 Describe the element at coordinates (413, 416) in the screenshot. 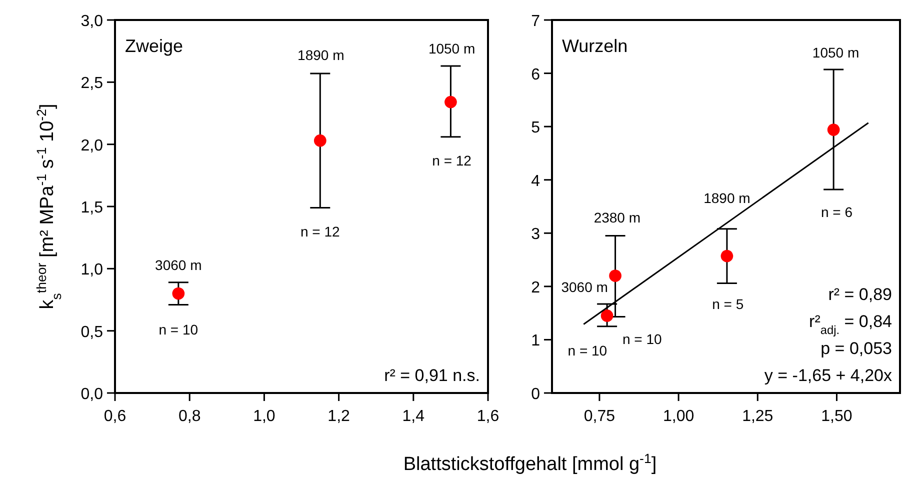

I see `x-tick-label: 1,4` at that location.